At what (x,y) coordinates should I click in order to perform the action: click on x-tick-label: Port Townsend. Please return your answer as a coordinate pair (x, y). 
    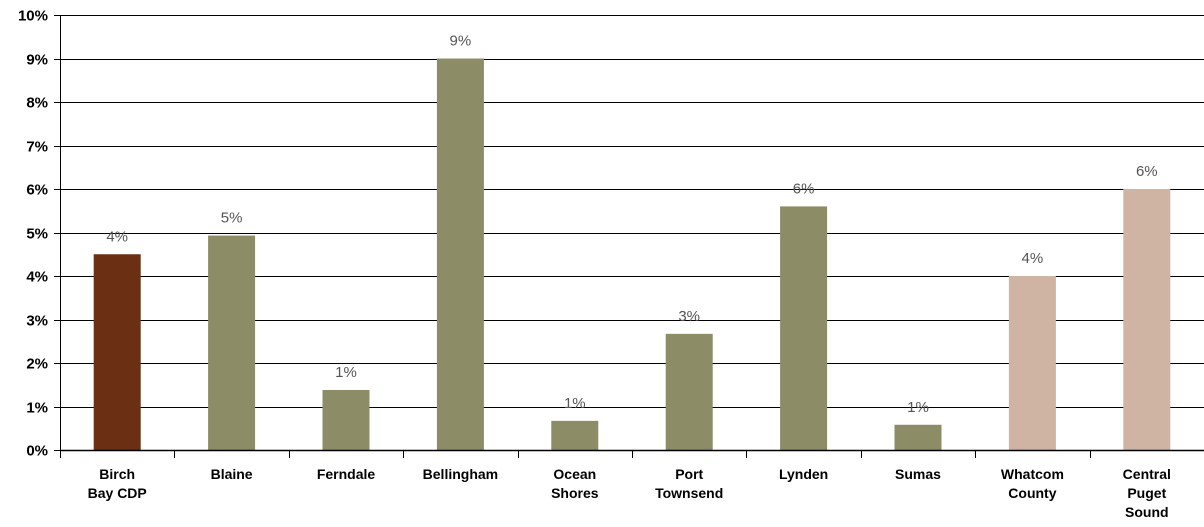
    Looking at the image, I should click on (689, 483).